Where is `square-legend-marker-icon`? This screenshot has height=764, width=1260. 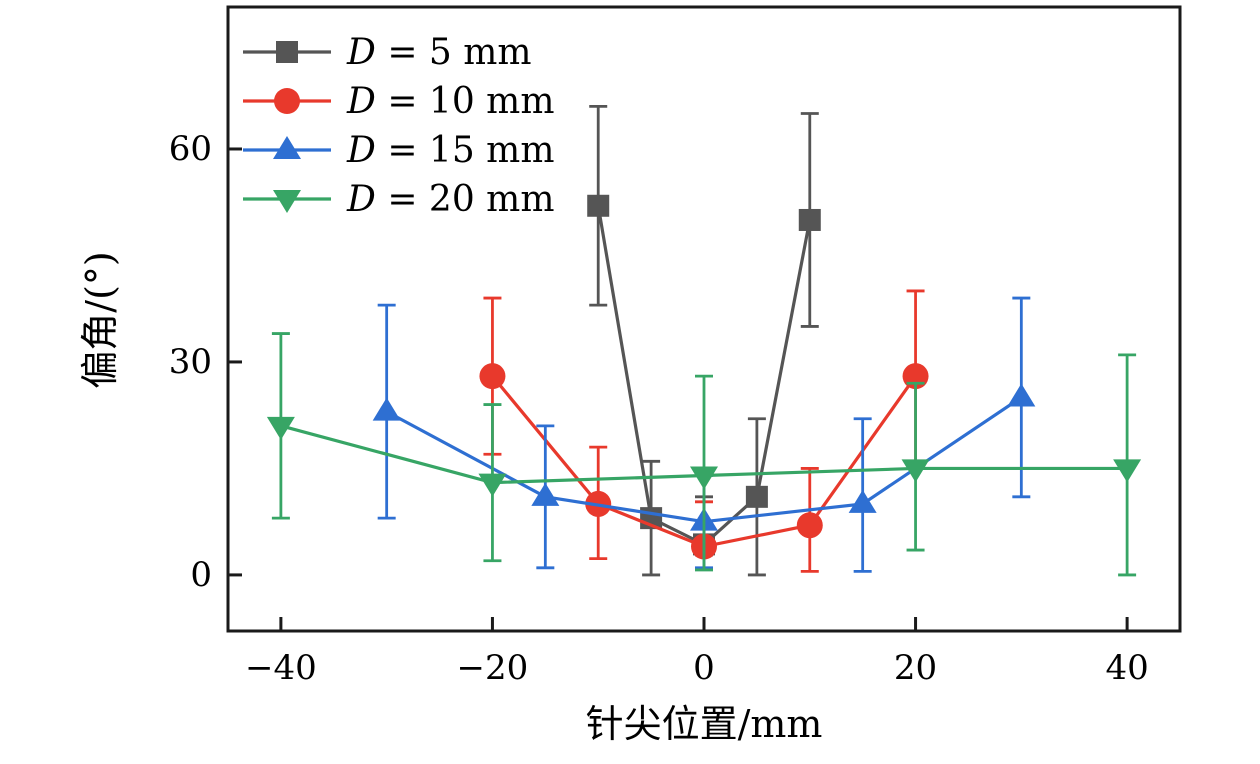 square-legend-marker-icon is located at coordinates (287, 52).